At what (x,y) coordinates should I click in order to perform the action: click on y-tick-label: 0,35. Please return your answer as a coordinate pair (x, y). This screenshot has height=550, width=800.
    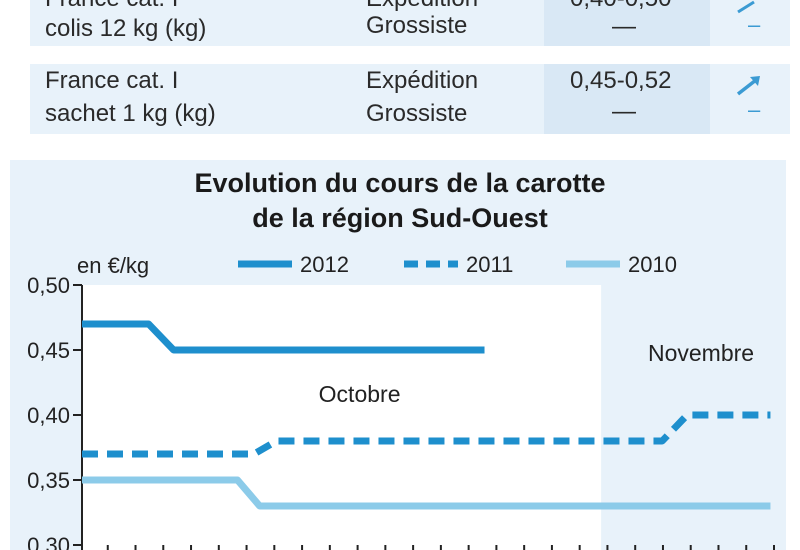
    Looking at the image, I should click on (48, 480).